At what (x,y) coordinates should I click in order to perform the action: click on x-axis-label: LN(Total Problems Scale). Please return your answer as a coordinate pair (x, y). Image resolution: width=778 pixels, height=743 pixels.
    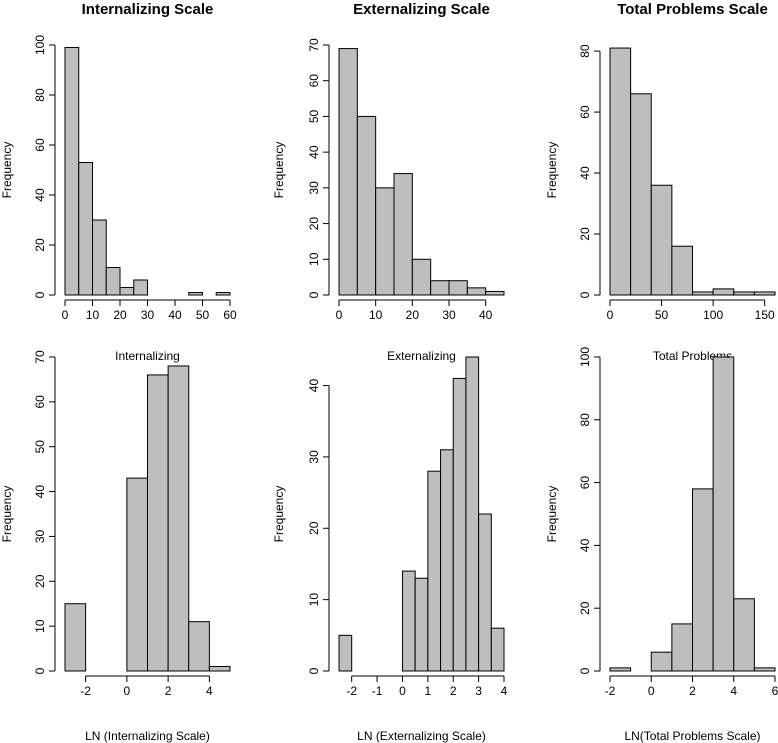
    Looking at the image, I should click on (692, 736).